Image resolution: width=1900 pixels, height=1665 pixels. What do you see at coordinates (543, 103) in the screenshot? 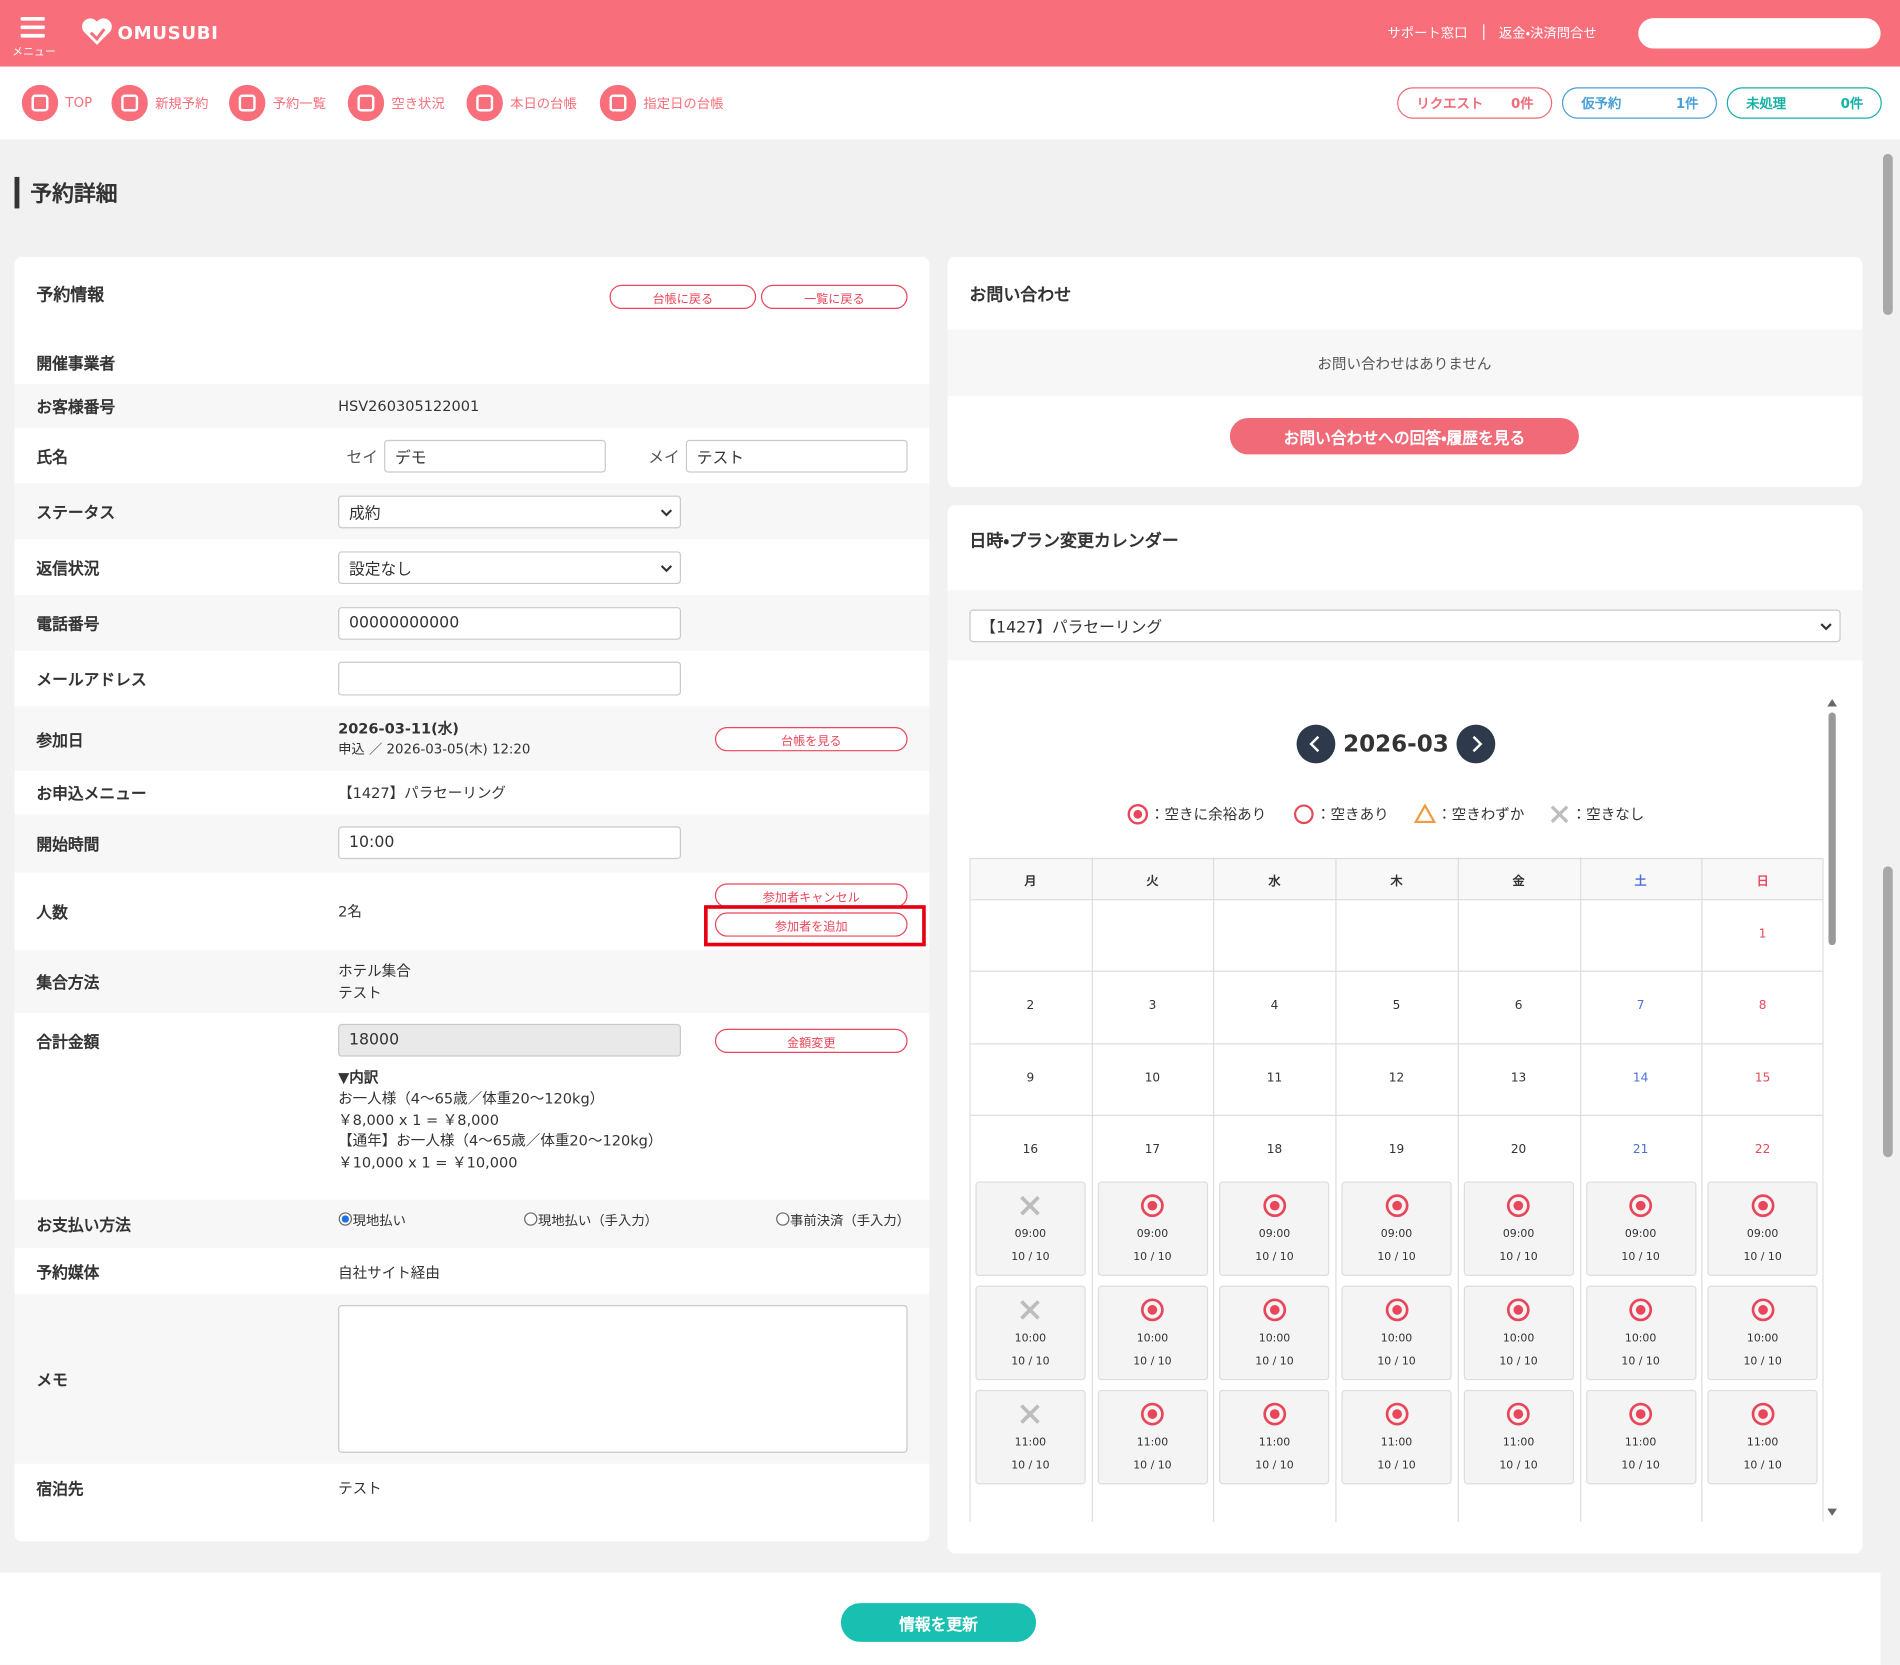
I see `nav-item: 本日の台帳` at bounding box center [543, 103].